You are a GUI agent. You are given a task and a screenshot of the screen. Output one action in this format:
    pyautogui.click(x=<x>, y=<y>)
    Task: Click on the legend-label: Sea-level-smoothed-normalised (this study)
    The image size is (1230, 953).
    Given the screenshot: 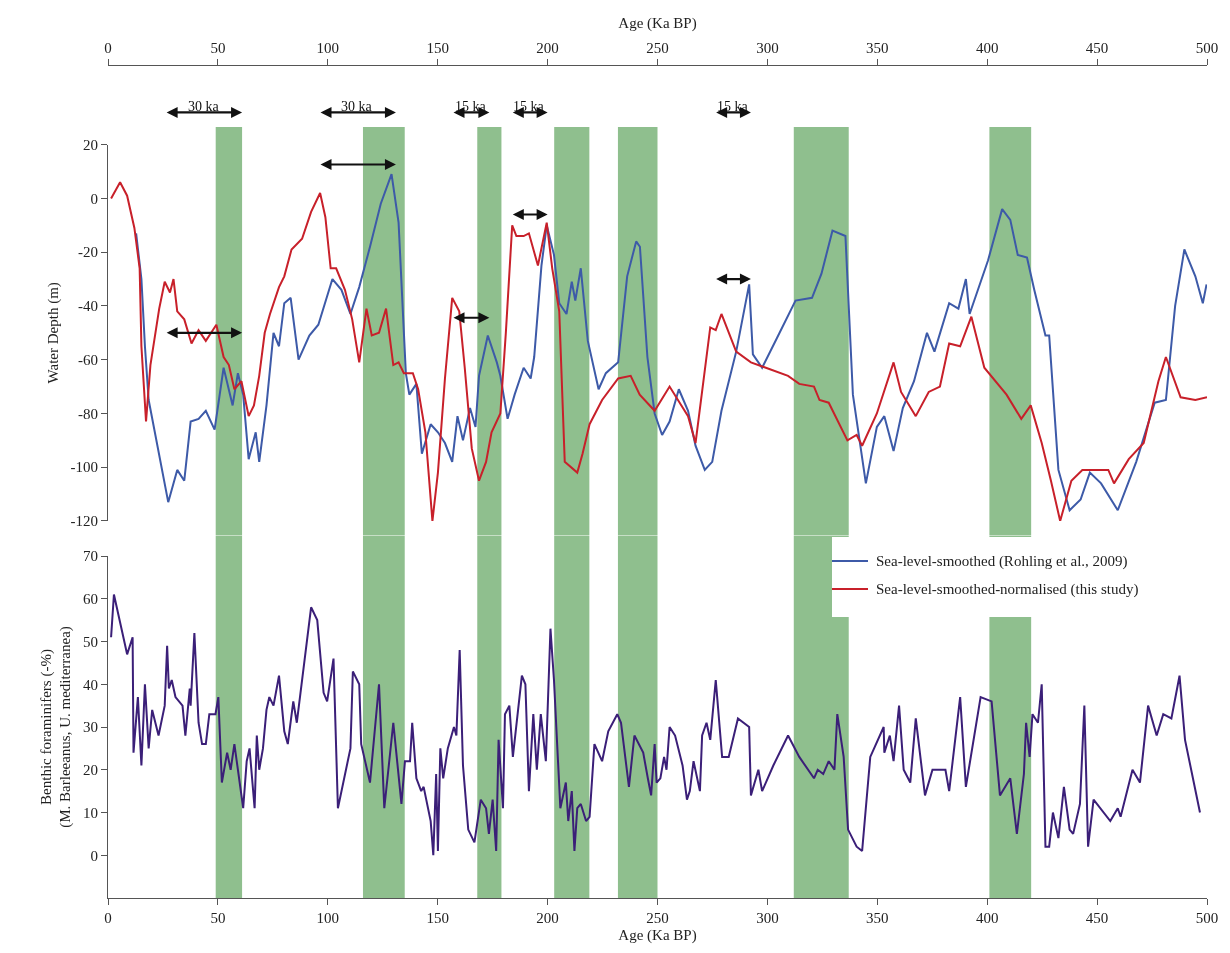 What is the action you would take?
    pyautogui.click(x=1007, y=589)
    